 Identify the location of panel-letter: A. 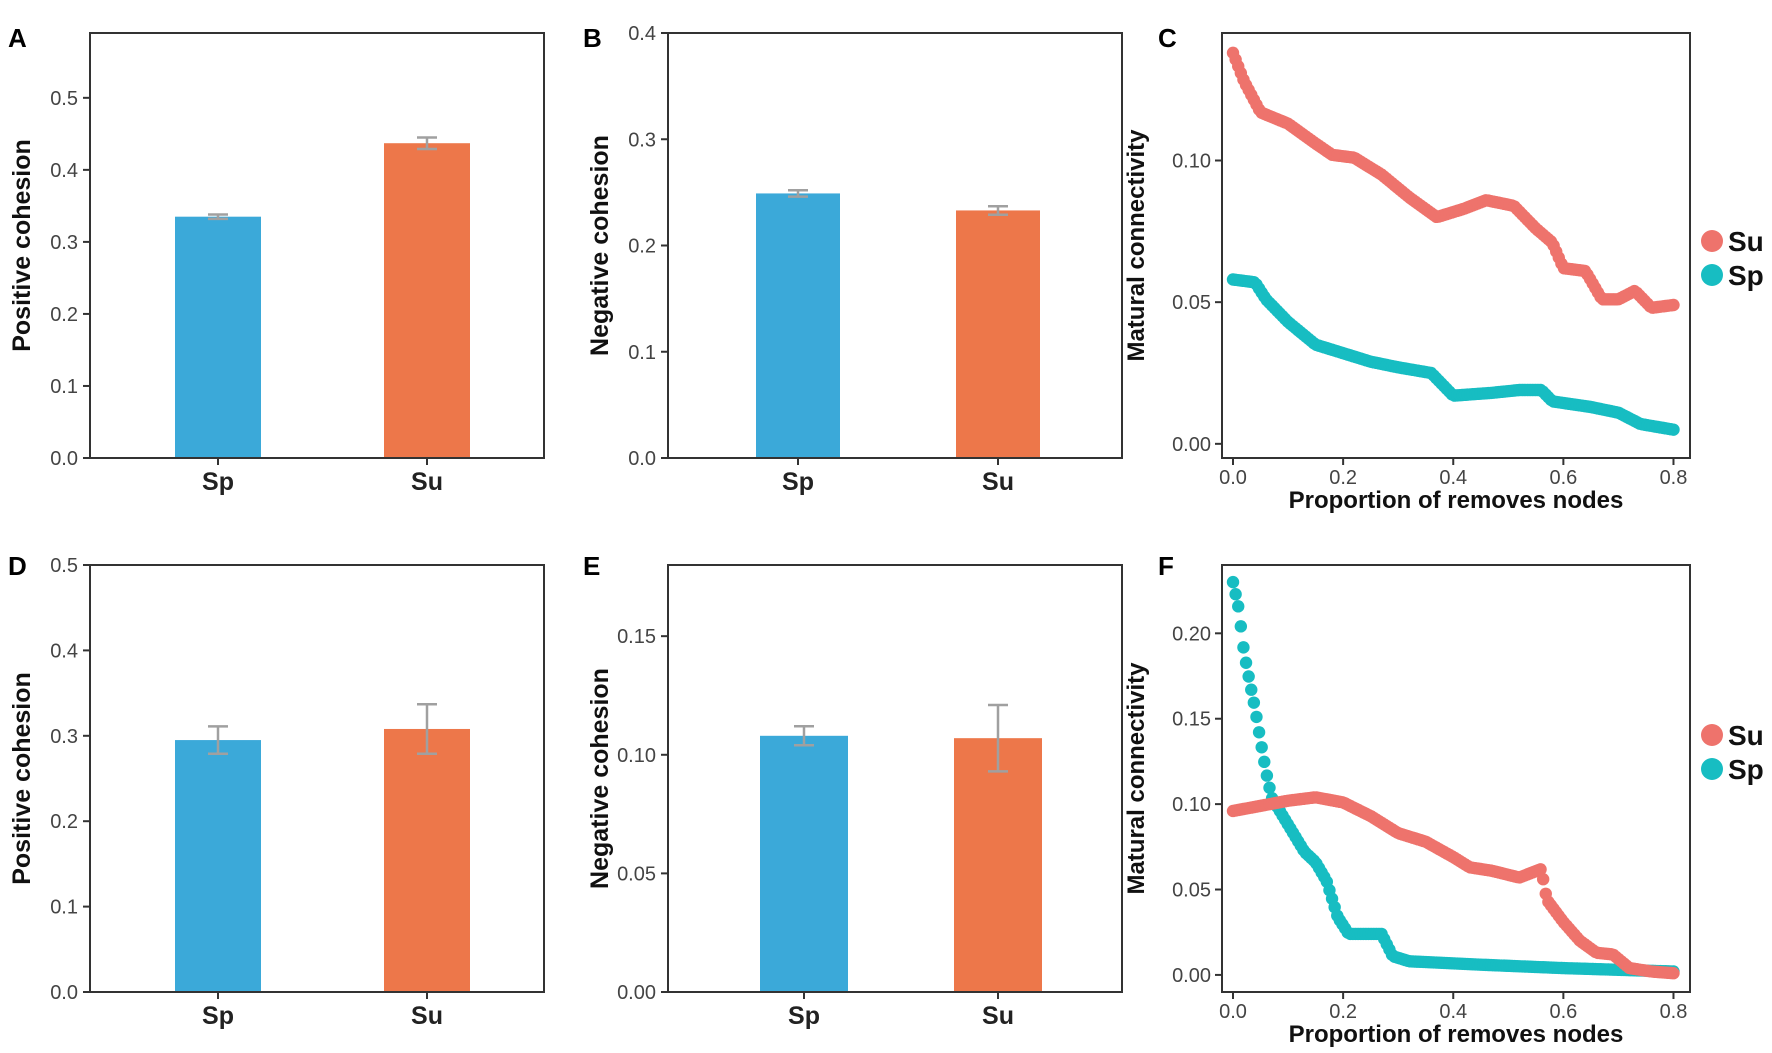
(17, 38).